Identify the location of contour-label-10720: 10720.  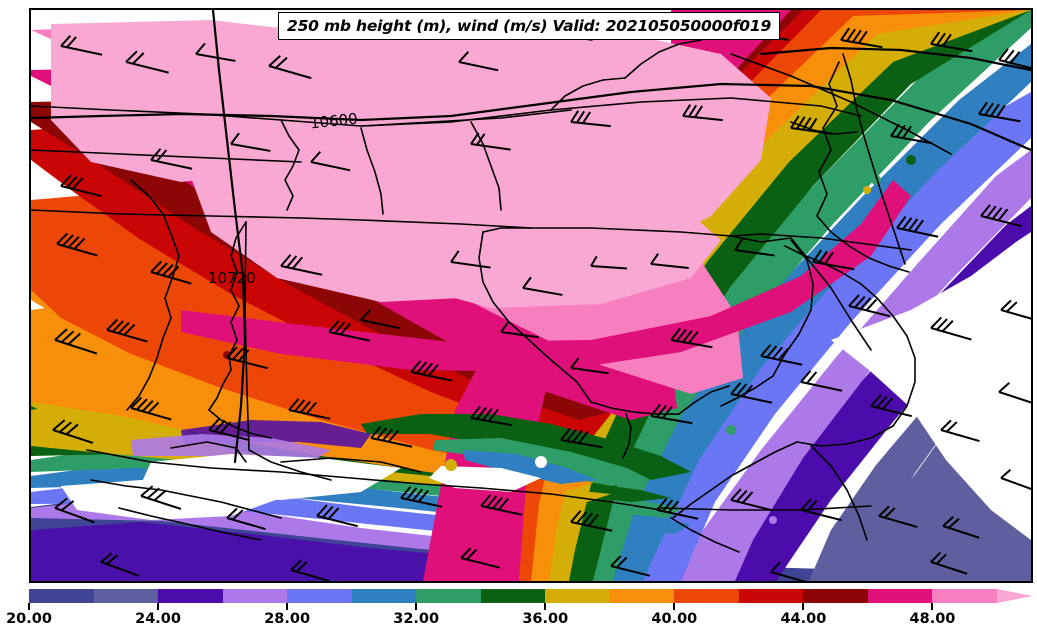
(232, 278).